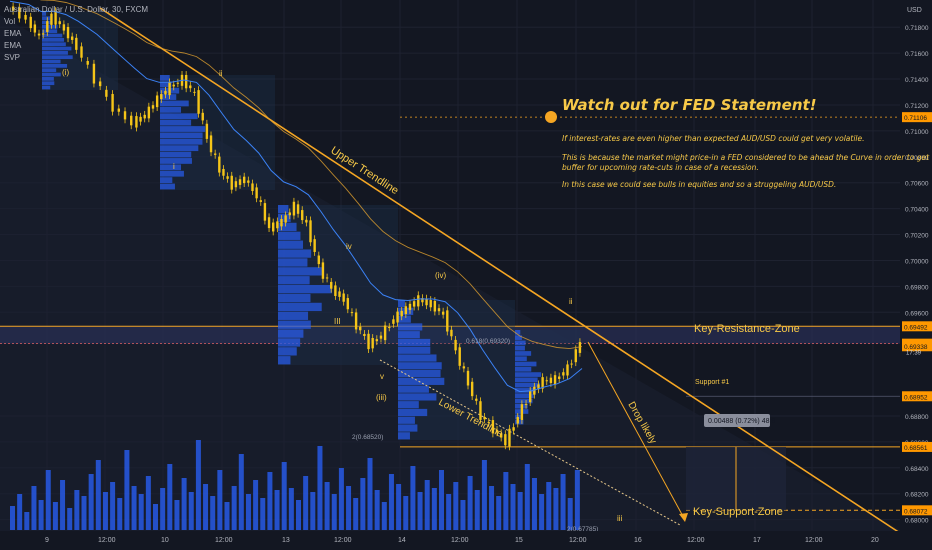 The width and height of the screenshot is (932, 550). What do you see at coordinates (13, 45) in the screenshot?
I see `indicator-ema-2: EMA` at bounding box center [13, 45].